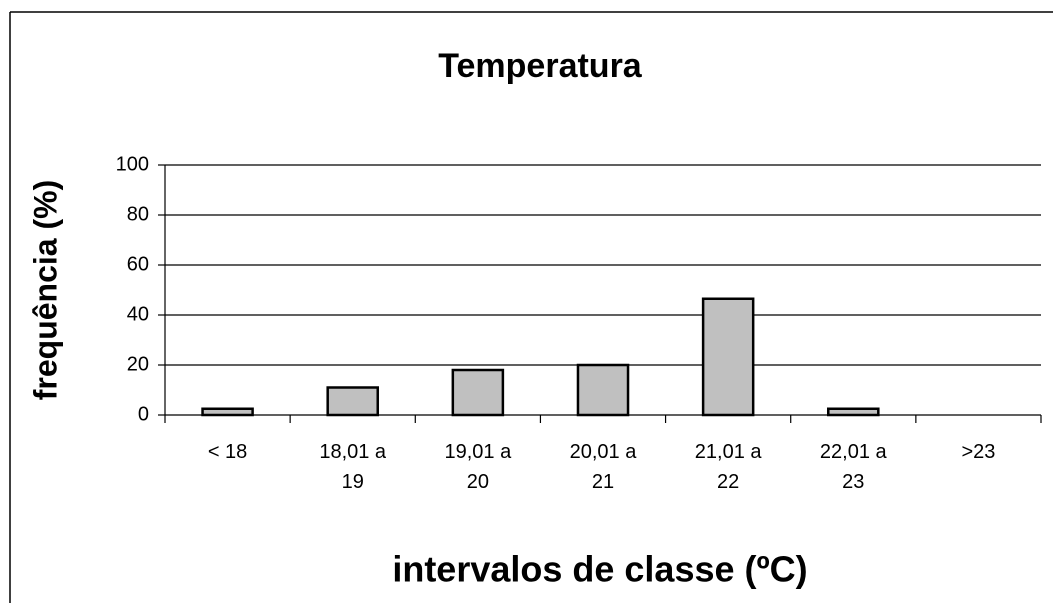 This screenshot has width=1053, height=603. Describe the element at coordinates (353, 467) in the screenshot. I see `x-tick-label: 18,01 a 19` at that location.